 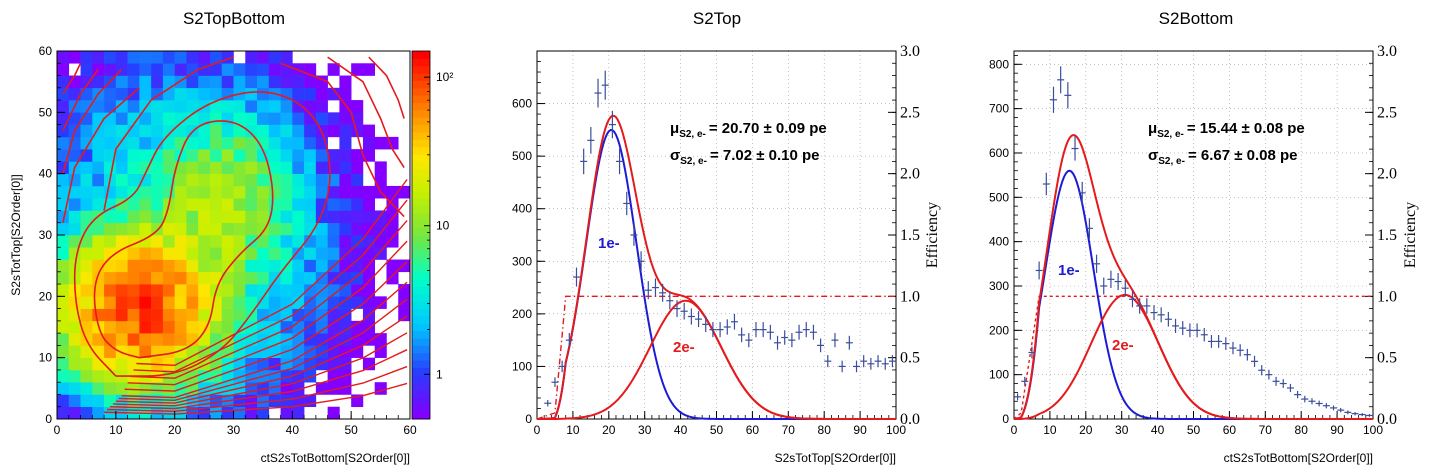 What do you see at coordinates (999, 286) in the screenshot?
I see `y-tick-label: 300` at bounding box center [999, 286].